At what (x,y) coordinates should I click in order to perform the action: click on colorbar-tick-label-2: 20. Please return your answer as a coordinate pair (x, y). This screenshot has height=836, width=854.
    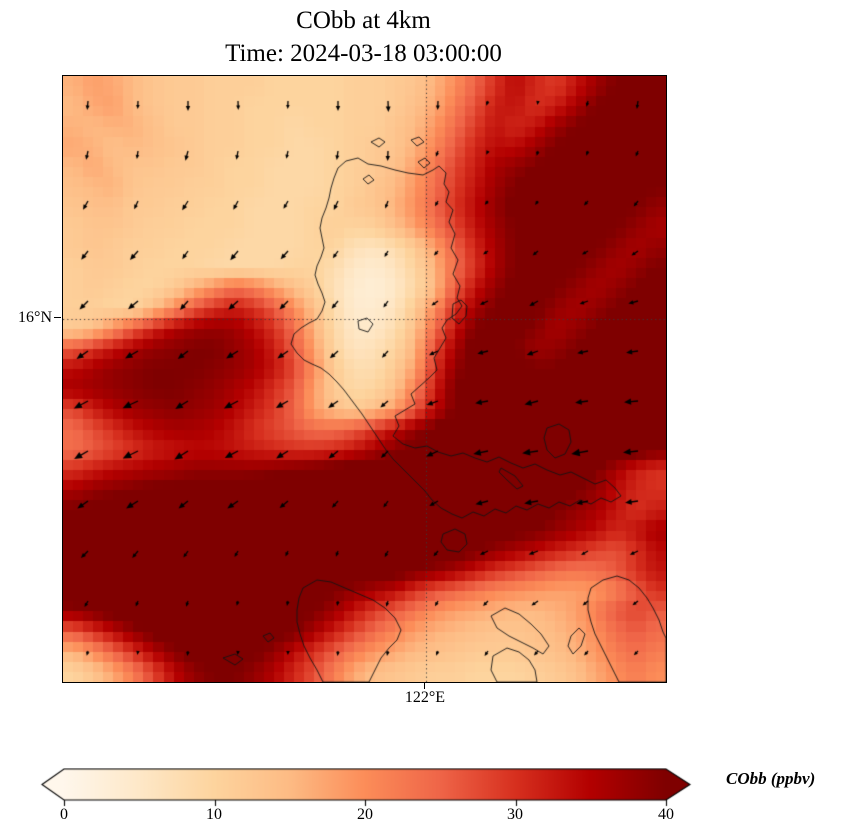
    Looking at the image, I should click on (365, 814).